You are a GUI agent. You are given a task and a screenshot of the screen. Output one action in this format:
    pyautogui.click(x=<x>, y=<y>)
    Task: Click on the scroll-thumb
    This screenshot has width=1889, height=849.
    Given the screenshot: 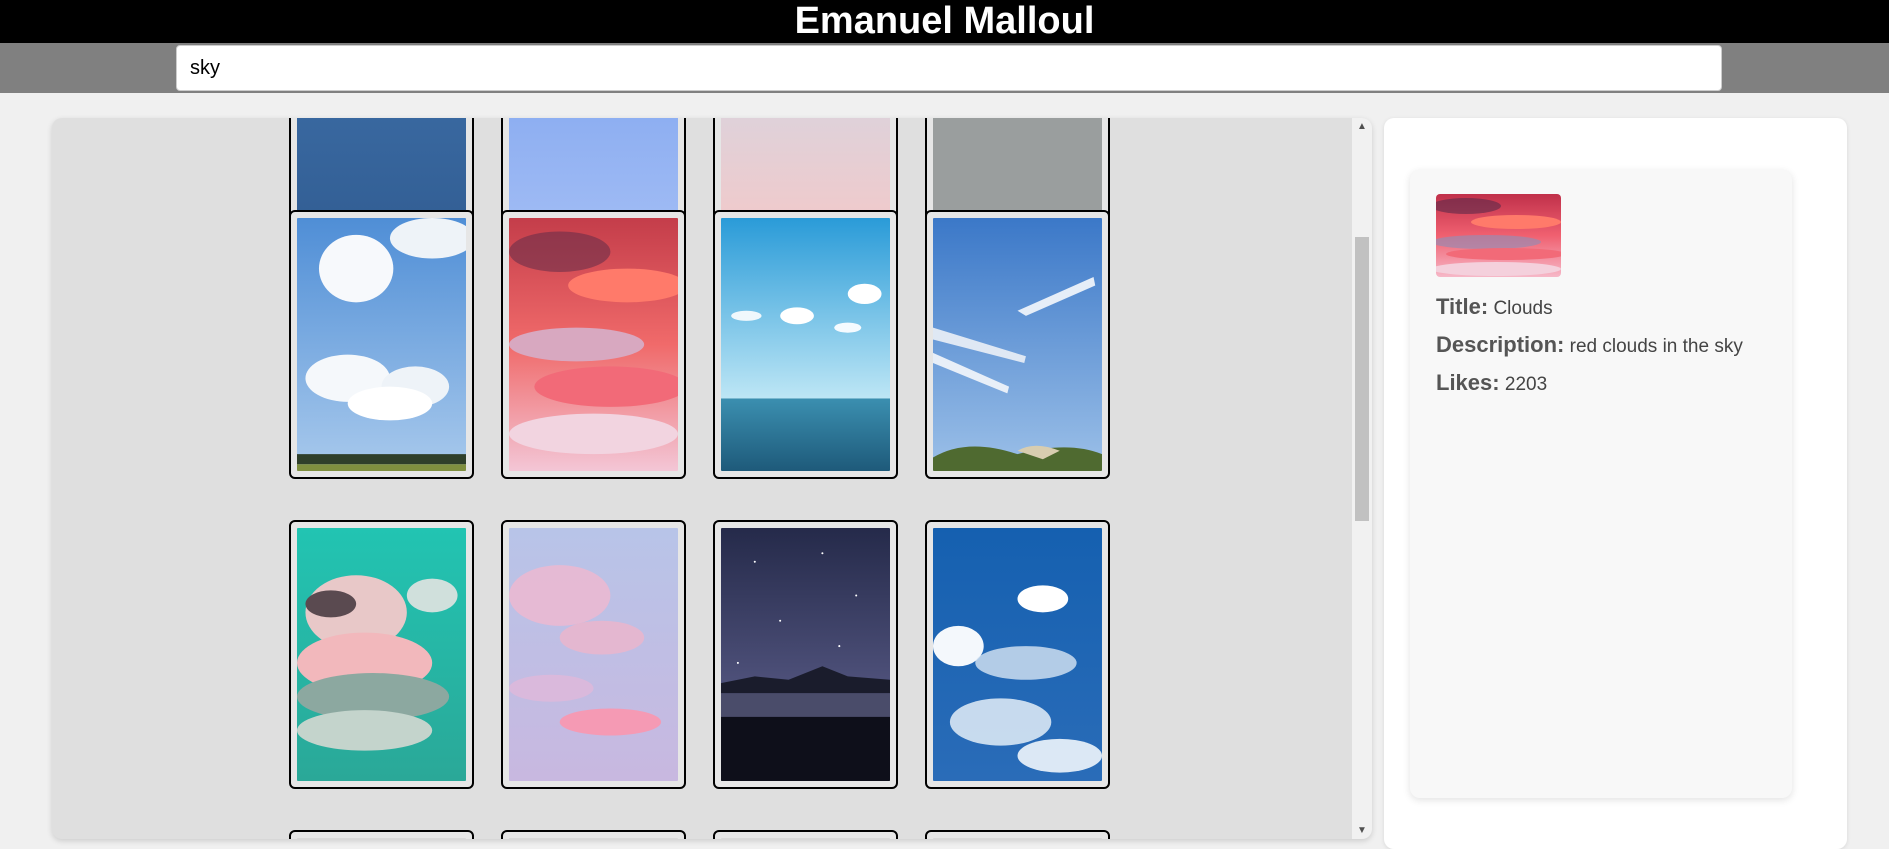 What is the action you would take?
    pyautogui.click(x=1362, y=379)
    